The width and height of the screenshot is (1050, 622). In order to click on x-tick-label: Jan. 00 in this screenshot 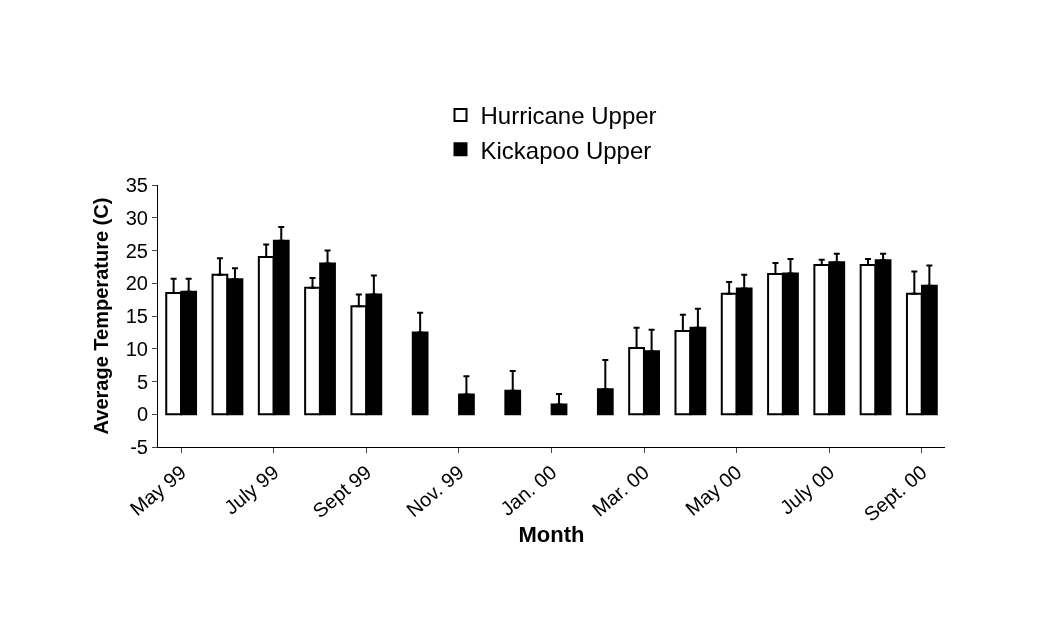, I will do `click(528, 490)`.